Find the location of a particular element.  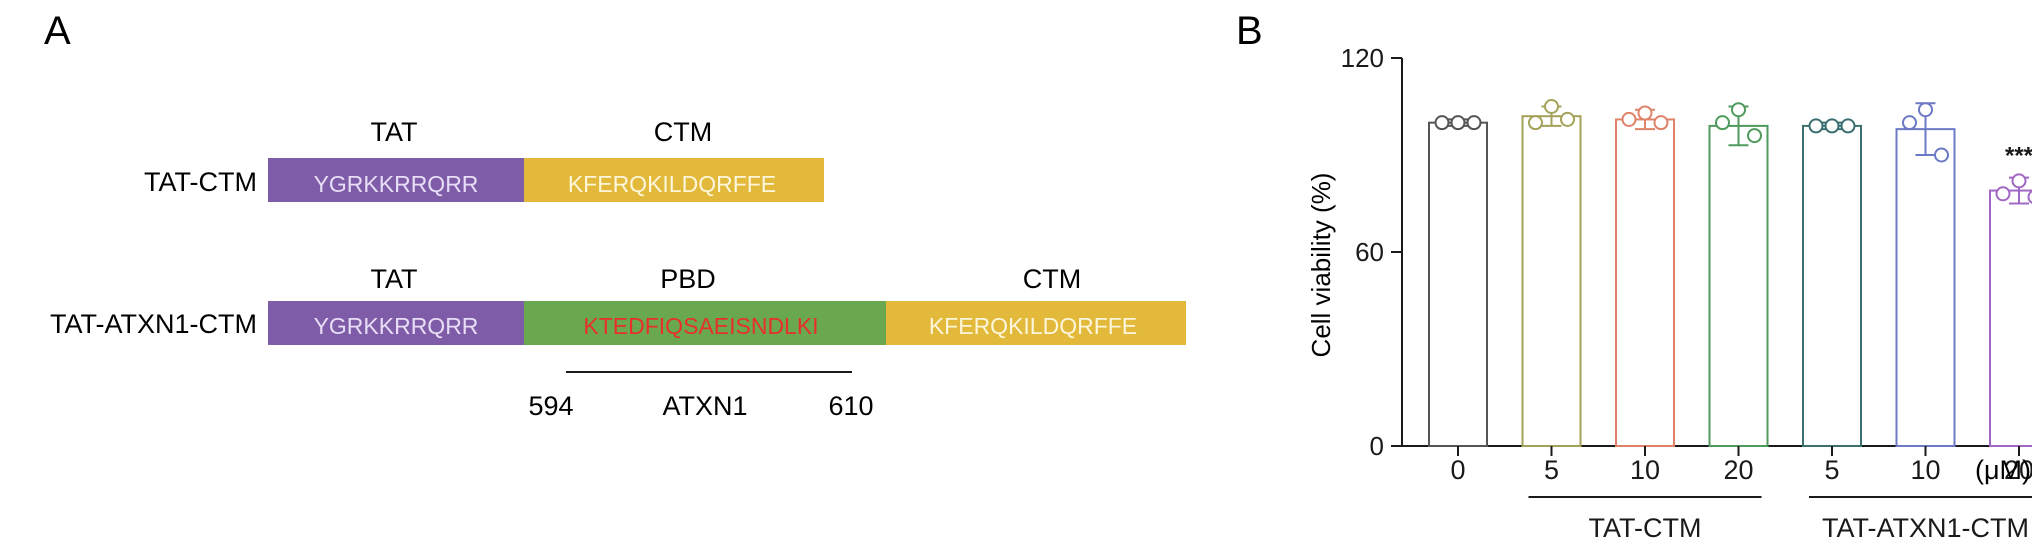

significance-label: *** is located at coordinates (2018, 156).